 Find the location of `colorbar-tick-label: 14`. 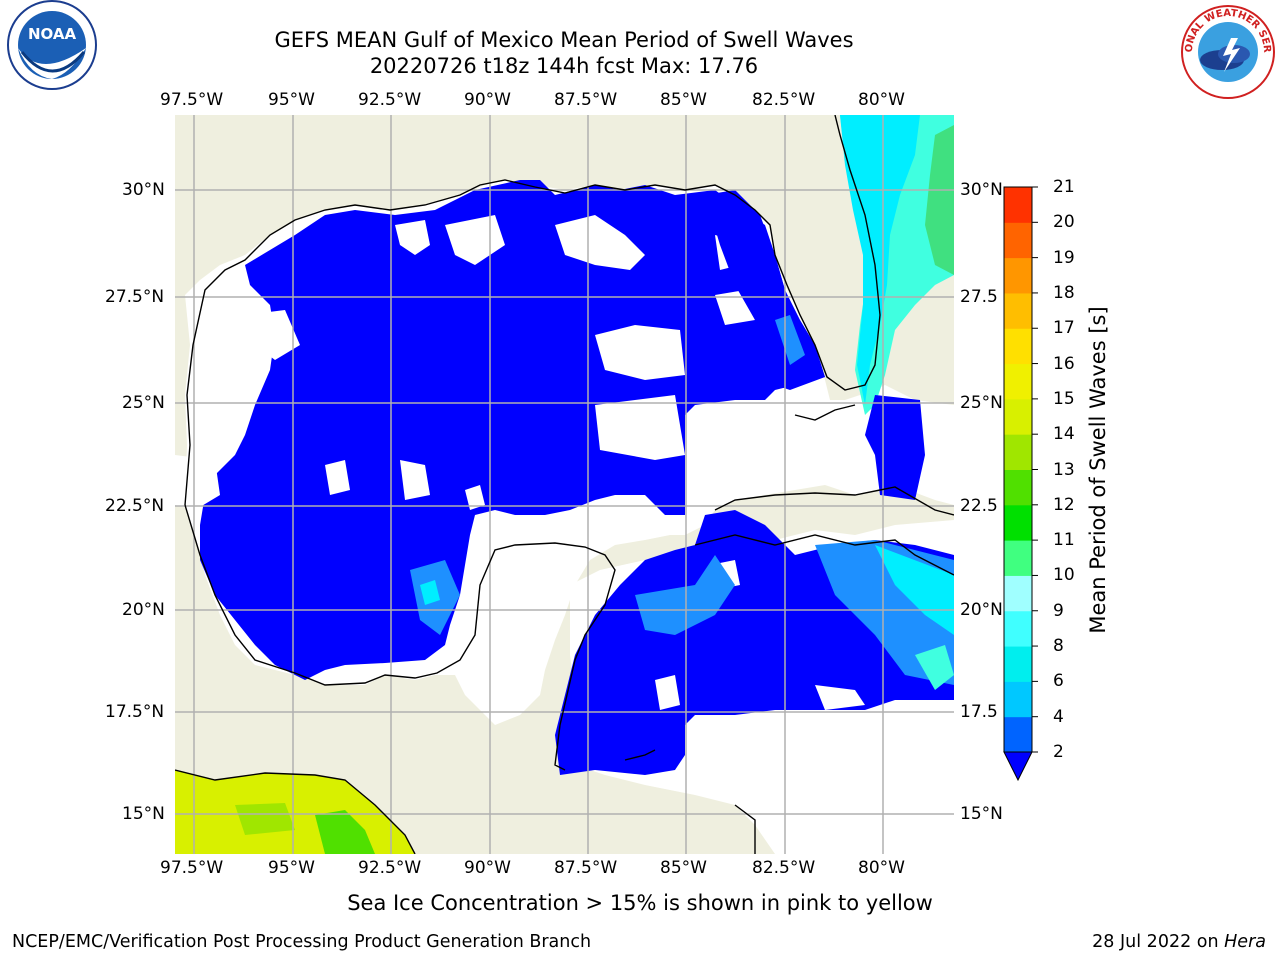

colorbar-tick-label: 14 is located at coordinates (1064, 434).